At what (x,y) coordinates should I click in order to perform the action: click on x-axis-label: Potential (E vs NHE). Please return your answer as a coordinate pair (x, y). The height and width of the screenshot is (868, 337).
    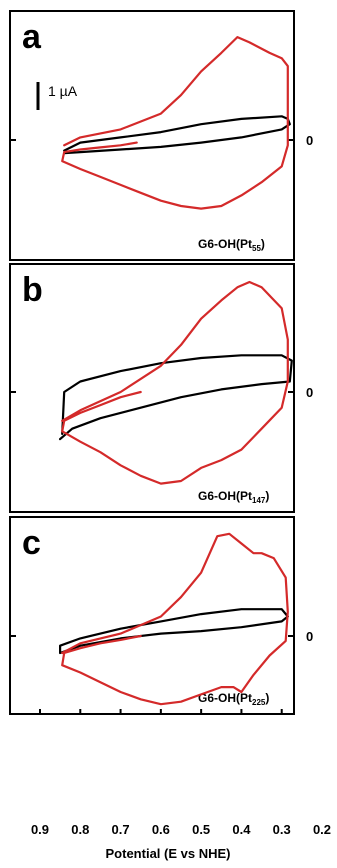
    Looking at the image, I should click on (168, 853).